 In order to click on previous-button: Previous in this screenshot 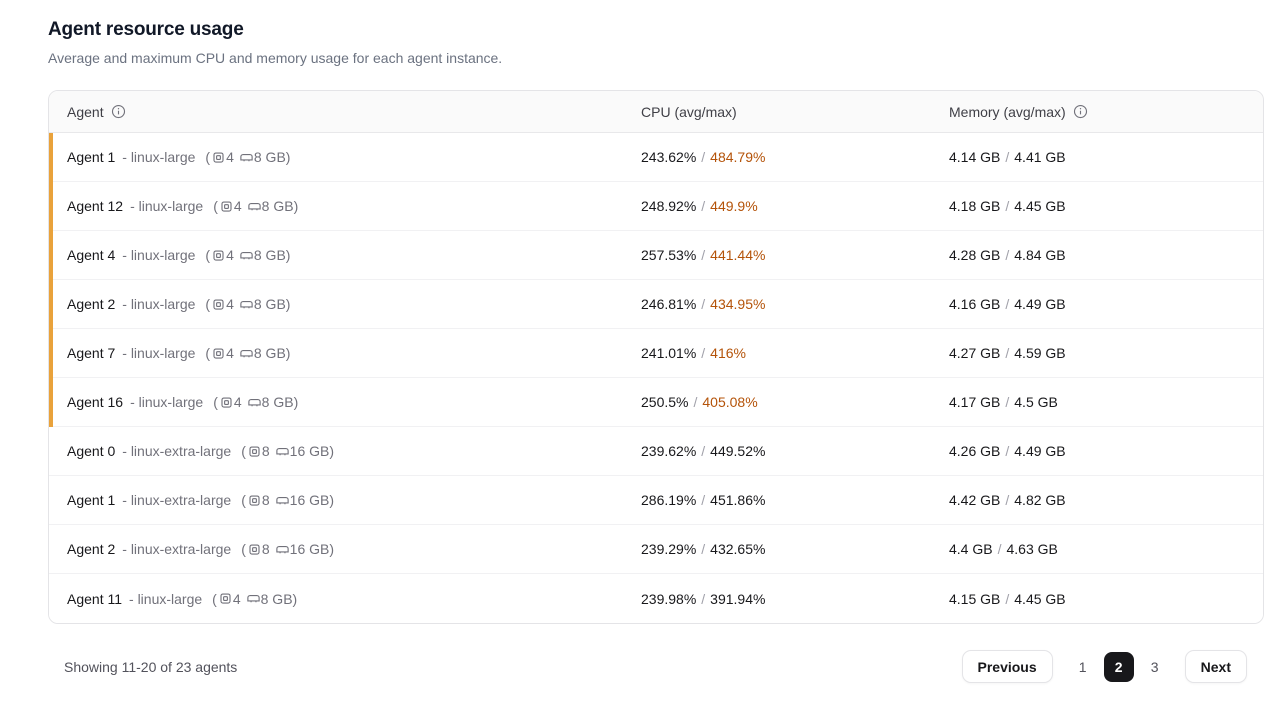, I will do `click(1007, 666)`.